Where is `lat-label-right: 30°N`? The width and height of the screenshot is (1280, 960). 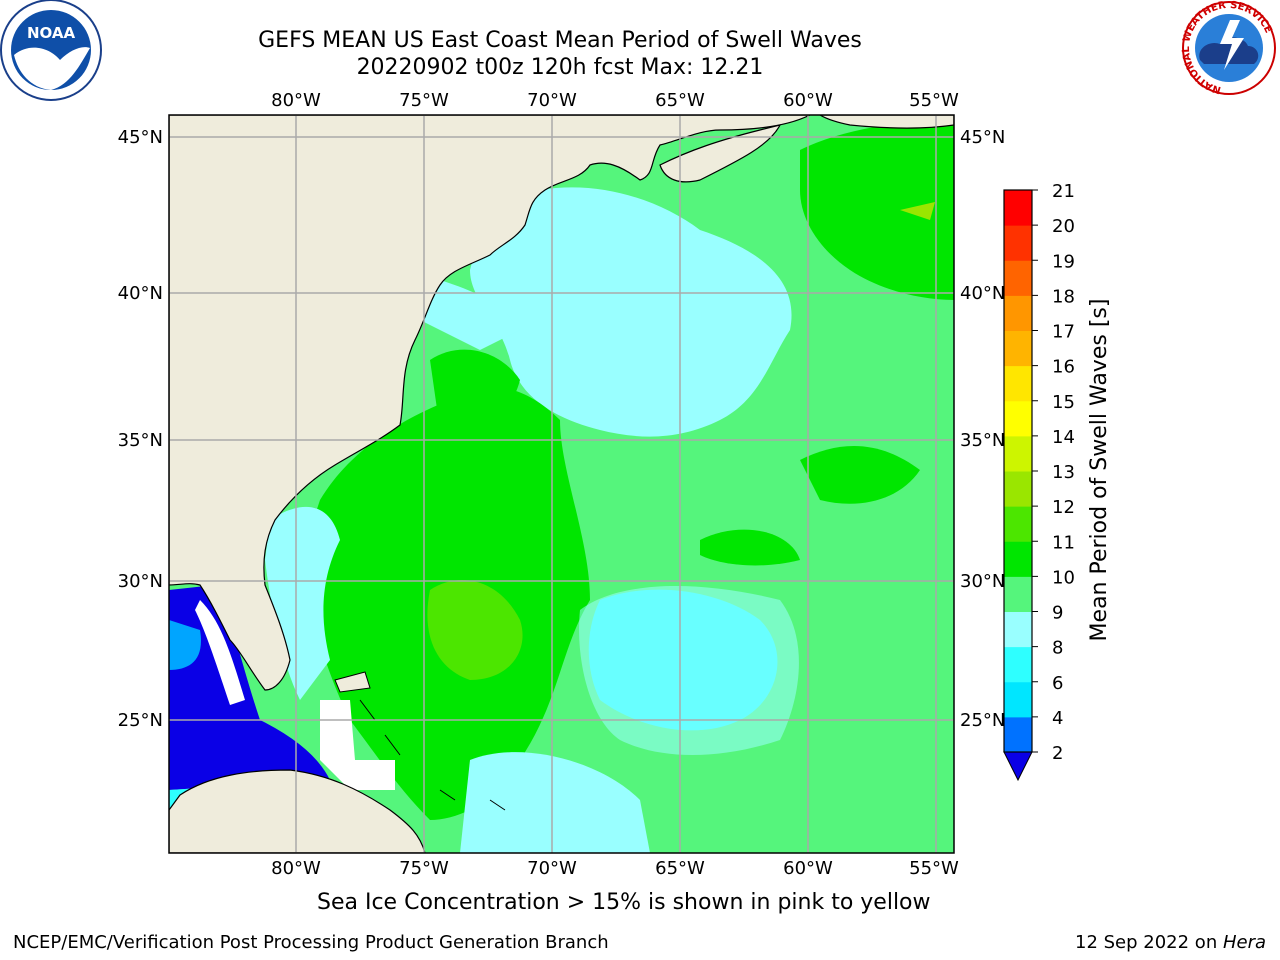 lat-label-right: 30°N is located at coordinates (982, 581).